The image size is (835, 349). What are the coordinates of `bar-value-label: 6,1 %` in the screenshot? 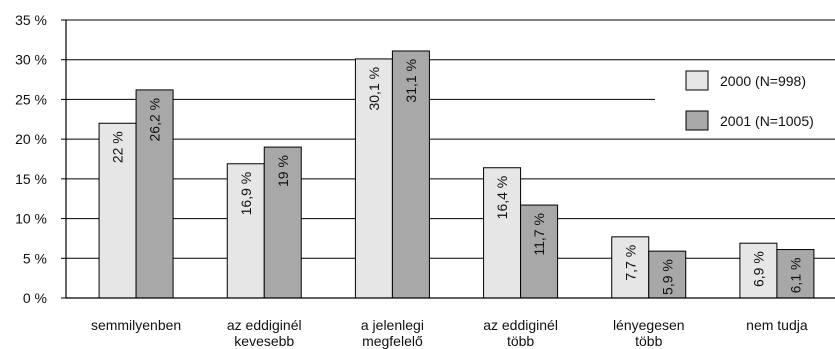 It's located at (795, 276).